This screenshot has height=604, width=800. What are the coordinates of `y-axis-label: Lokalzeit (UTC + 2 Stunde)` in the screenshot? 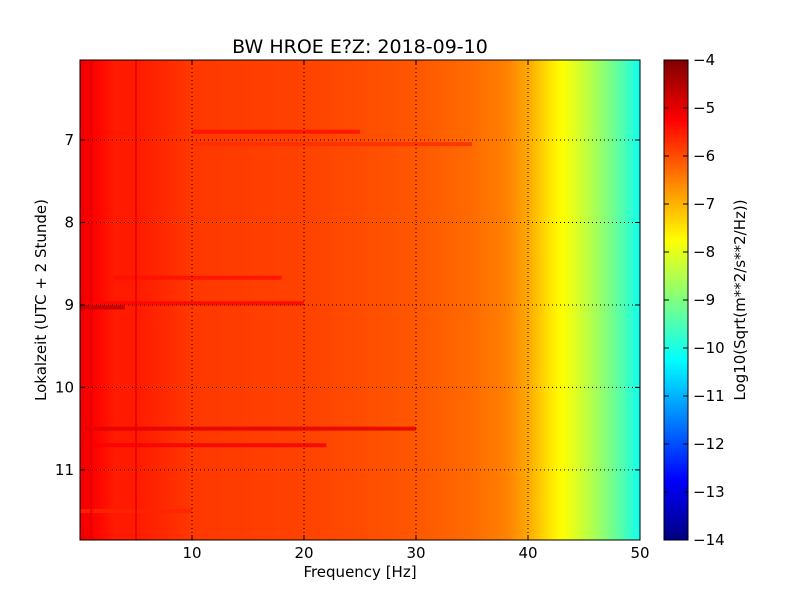 It's located at (41, 300).